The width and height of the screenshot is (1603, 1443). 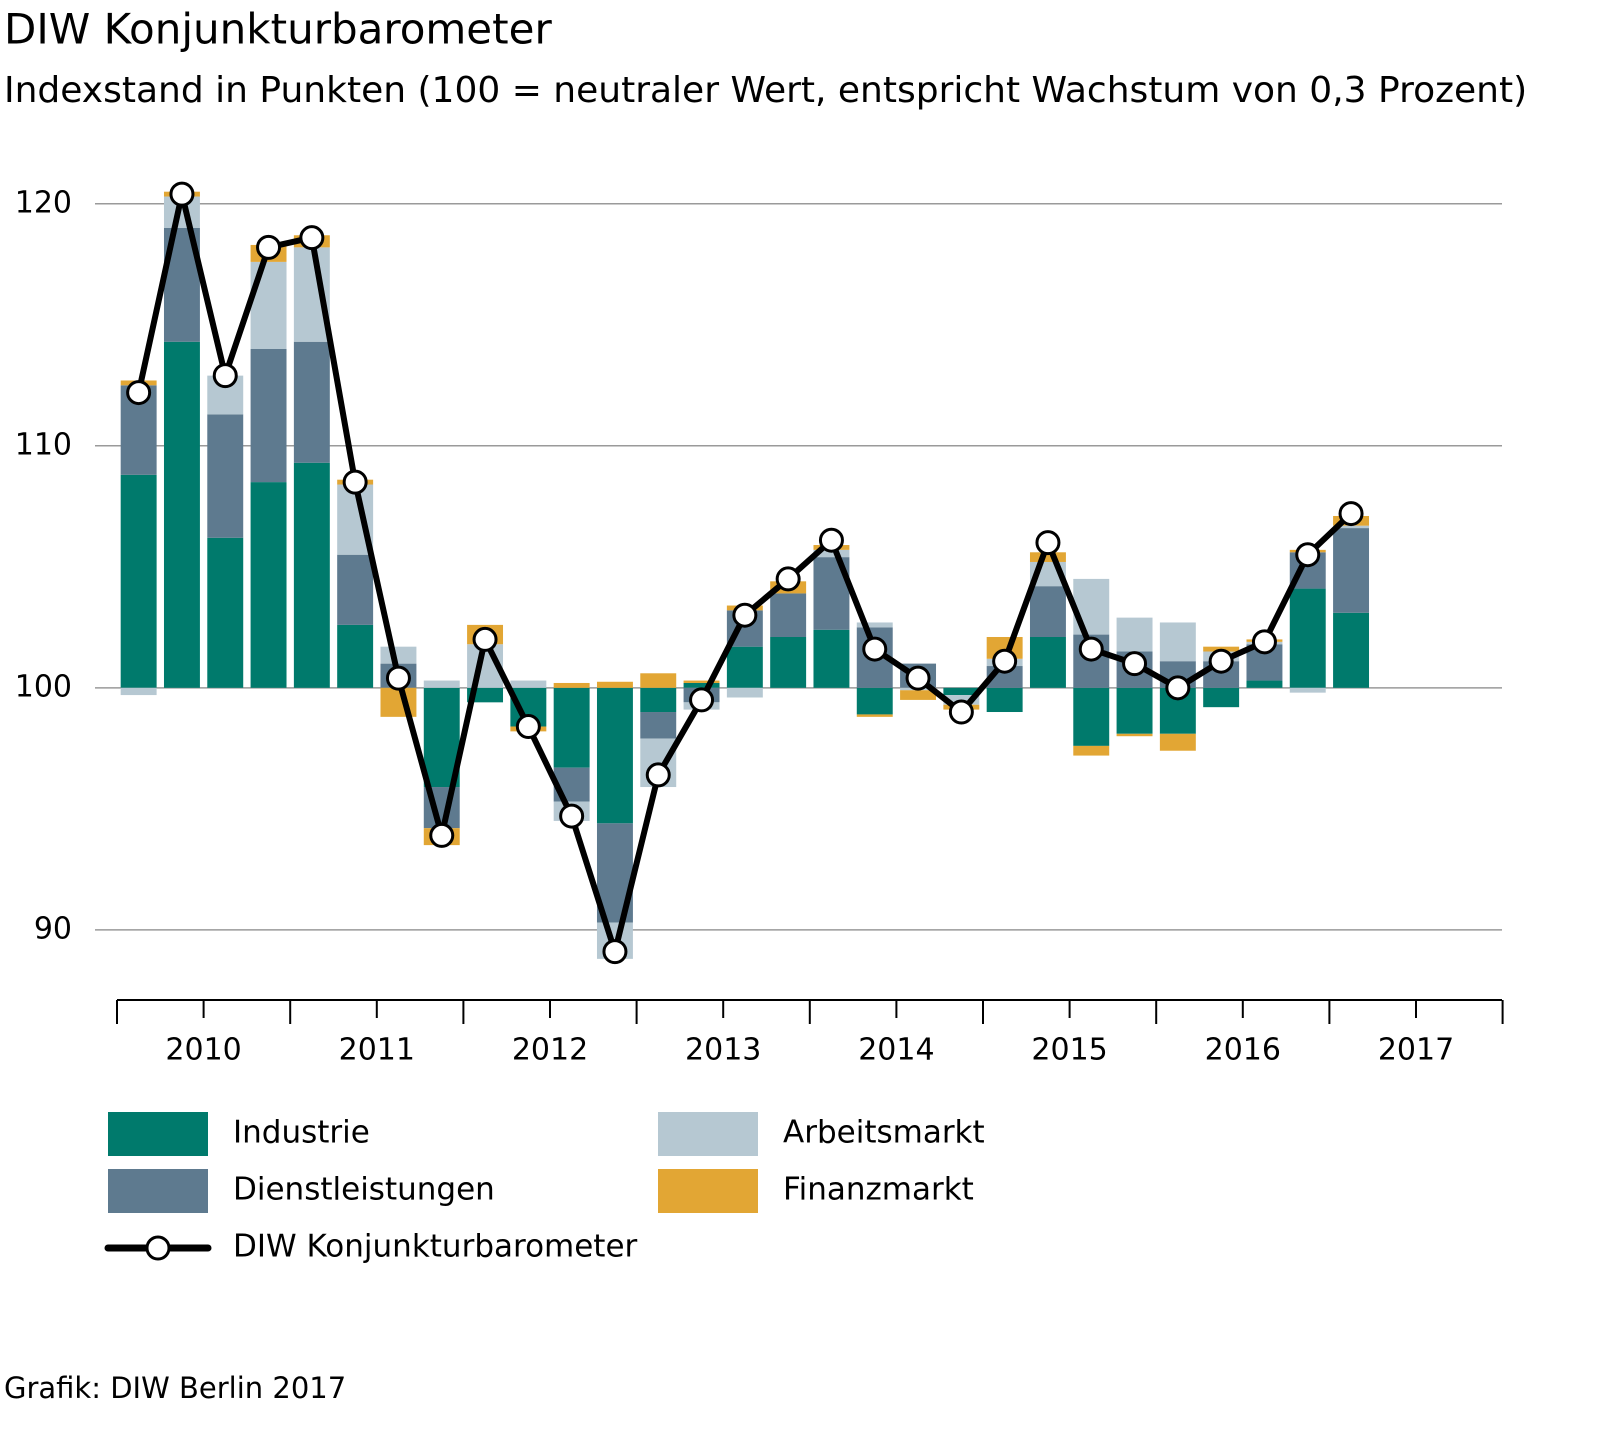 I want to click on legend-label: Finanzmarkt, so click(x=878, y=1190).